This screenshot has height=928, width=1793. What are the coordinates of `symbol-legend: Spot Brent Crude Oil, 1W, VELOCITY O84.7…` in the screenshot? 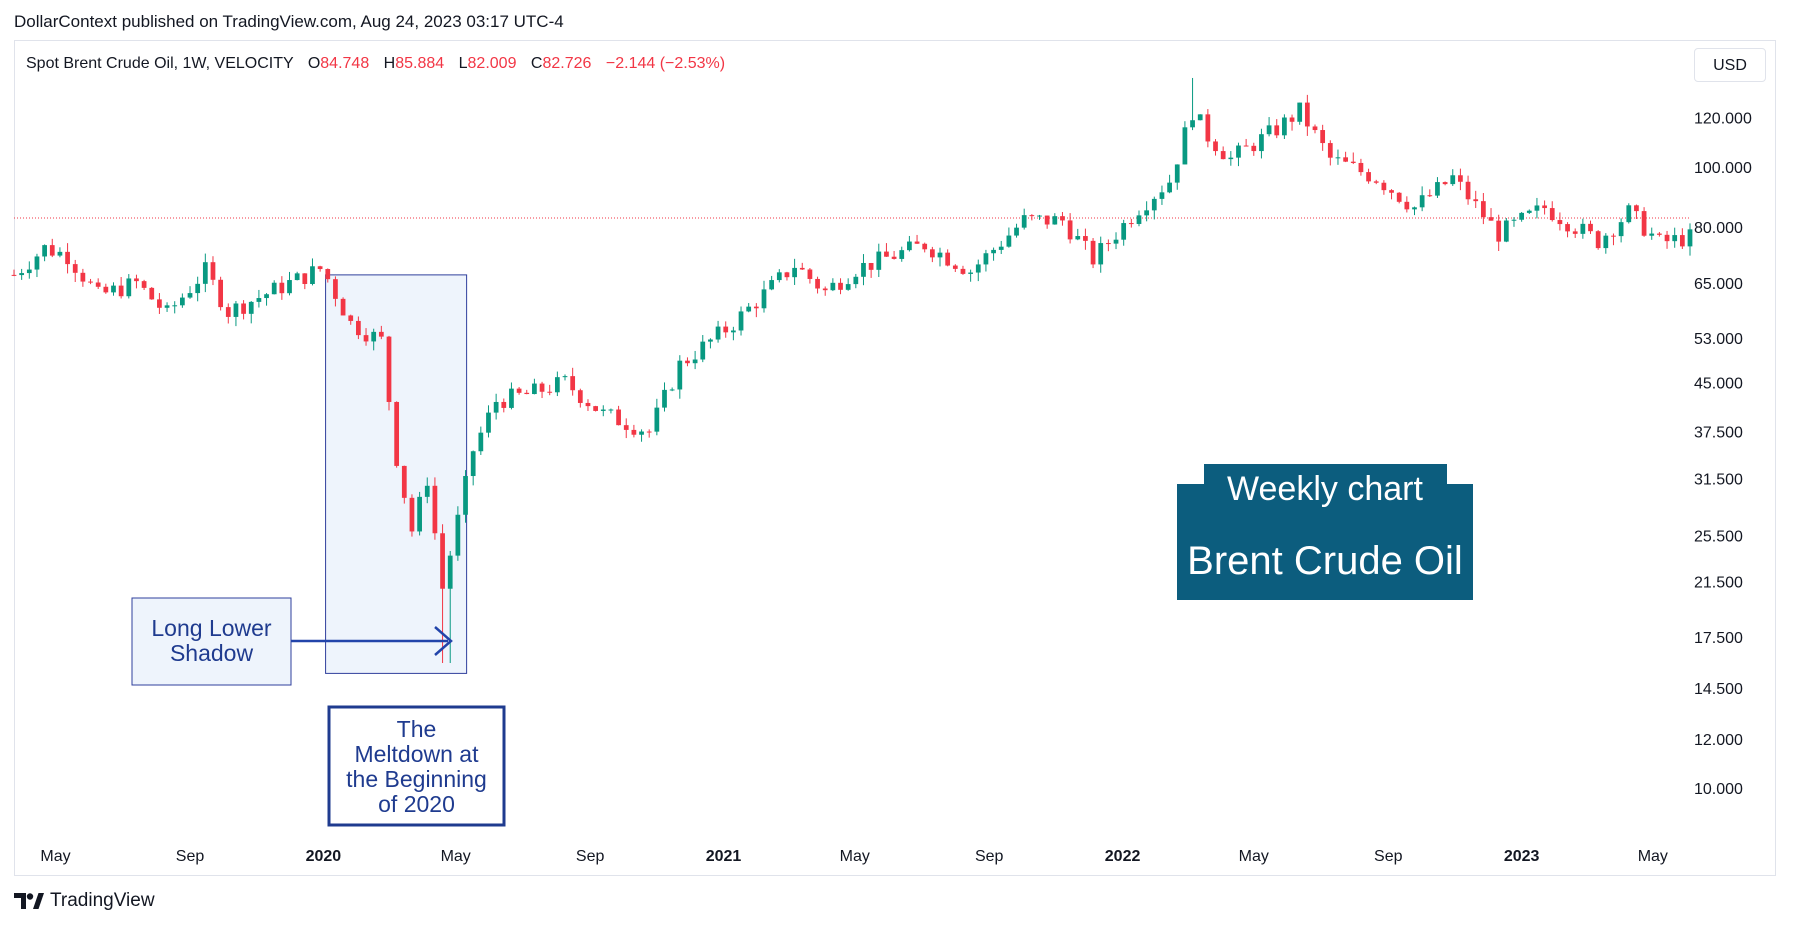 It's located at (375, 64).